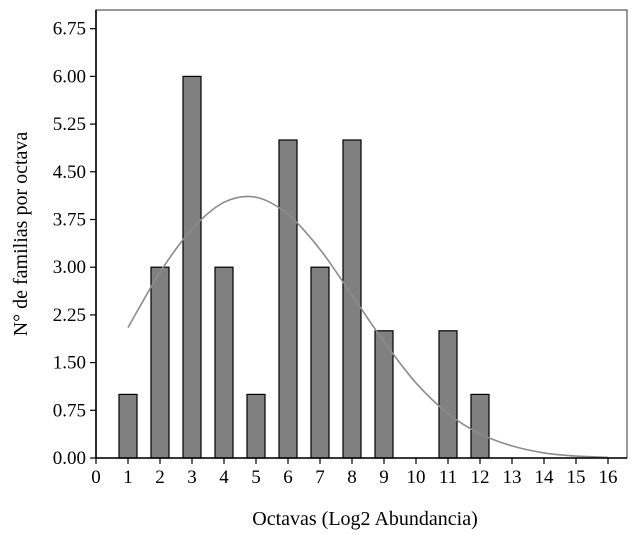  What do you see at coordinates (256, 477) in the screenshot?
I see `x-tick-label: 5` at bounding box center [256, 477].